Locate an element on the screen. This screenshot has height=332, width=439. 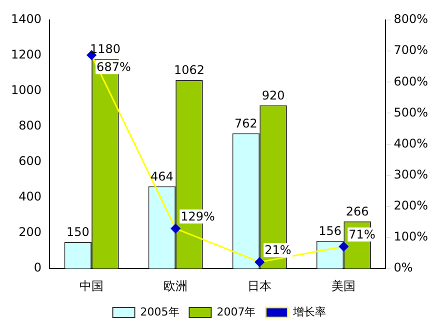
y-tick-label: 1000 is located at coordinates (26, 90).